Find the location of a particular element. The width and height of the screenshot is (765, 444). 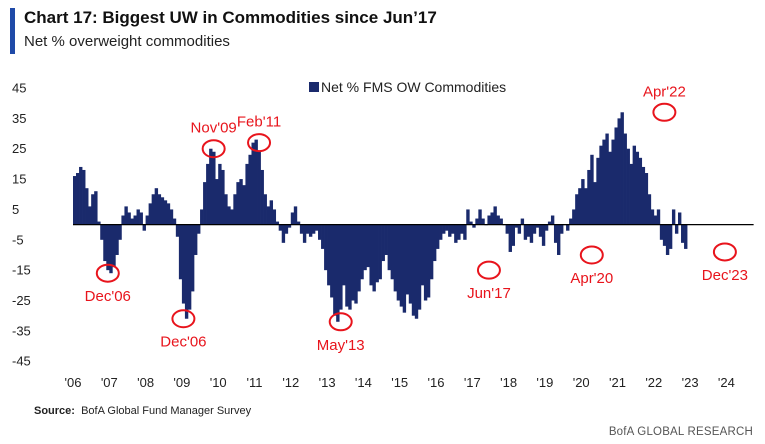

x-tick-label: '07 is located at coordinates (109, 382).